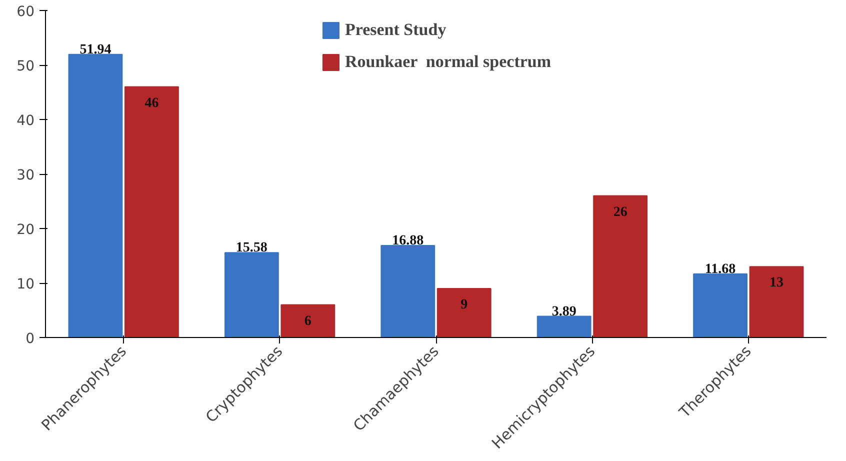 Image resolution: width=846 pixels, height=461 pixels. What do you see at coordinates (25, 66) in the screenshot?
I see `y-tick-label: 50` at bounding box center [25, 66].